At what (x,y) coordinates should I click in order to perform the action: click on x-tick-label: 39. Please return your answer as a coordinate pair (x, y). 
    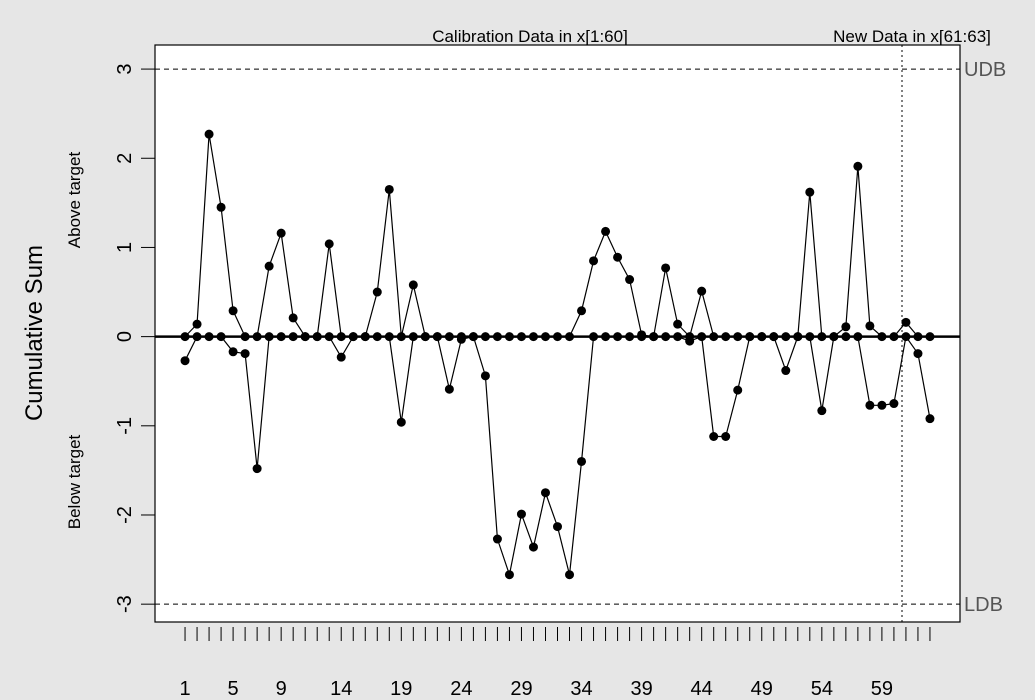
    Looking at the image, I should click on (641, 689).